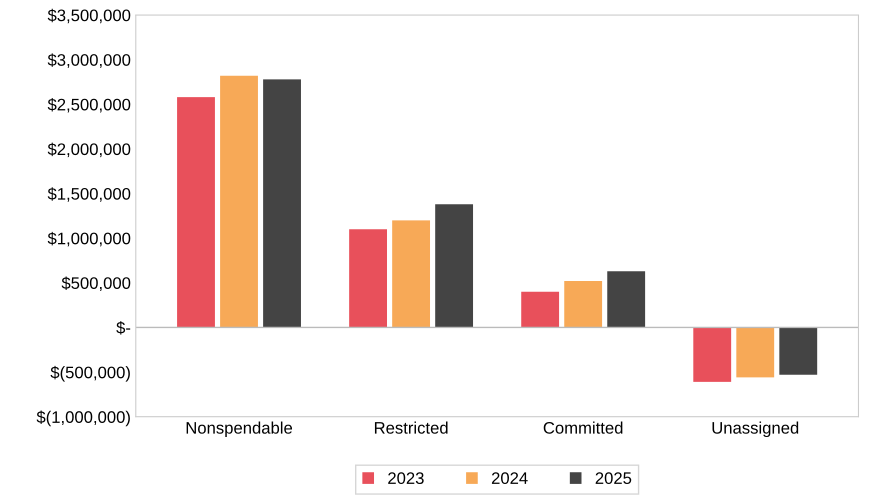 The image size is (876, 502). Describe the element at coordinates (510, 478) in the screenshot. I see `legend-label: 2024` at that location.